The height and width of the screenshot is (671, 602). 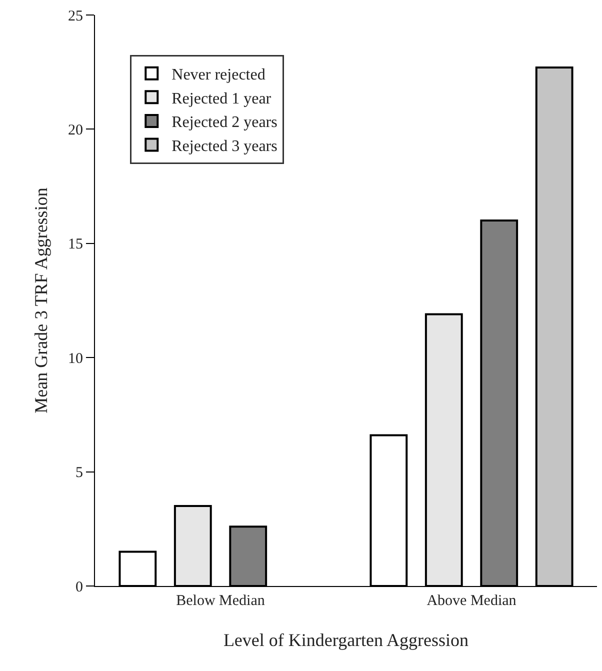 I want to click on y-axis-title: Mean Grade 3 TRF Aggression, so click(x=41, y=301).